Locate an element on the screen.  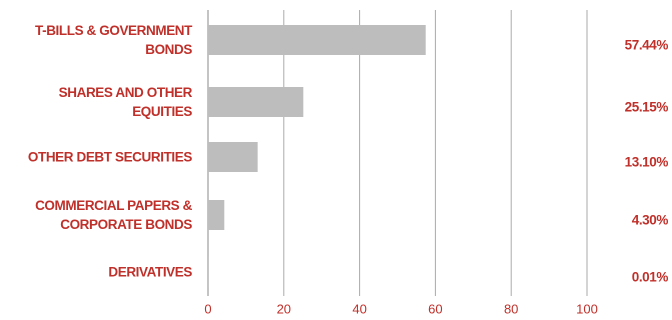
category-label: OTHER DEBT SECURITIES is located at coordinates (110, 157).